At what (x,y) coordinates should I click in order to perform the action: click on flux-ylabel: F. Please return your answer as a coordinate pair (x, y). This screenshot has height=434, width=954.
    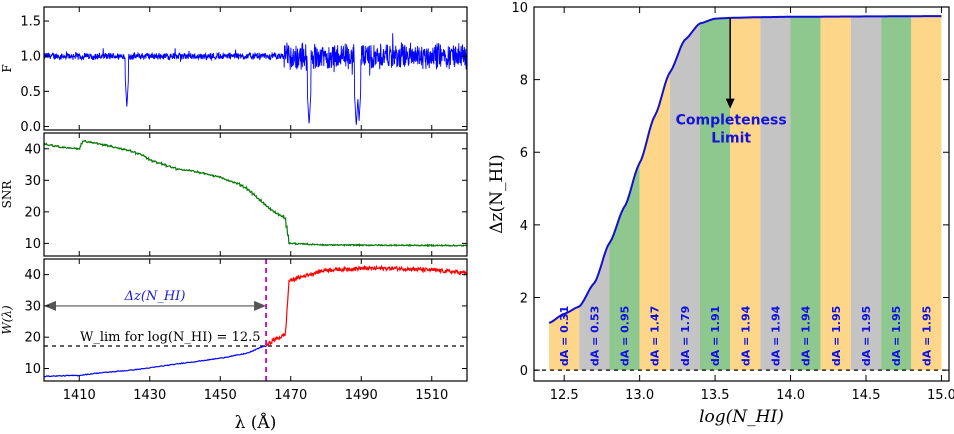
    Looking at the image, I should click on (7, 68).